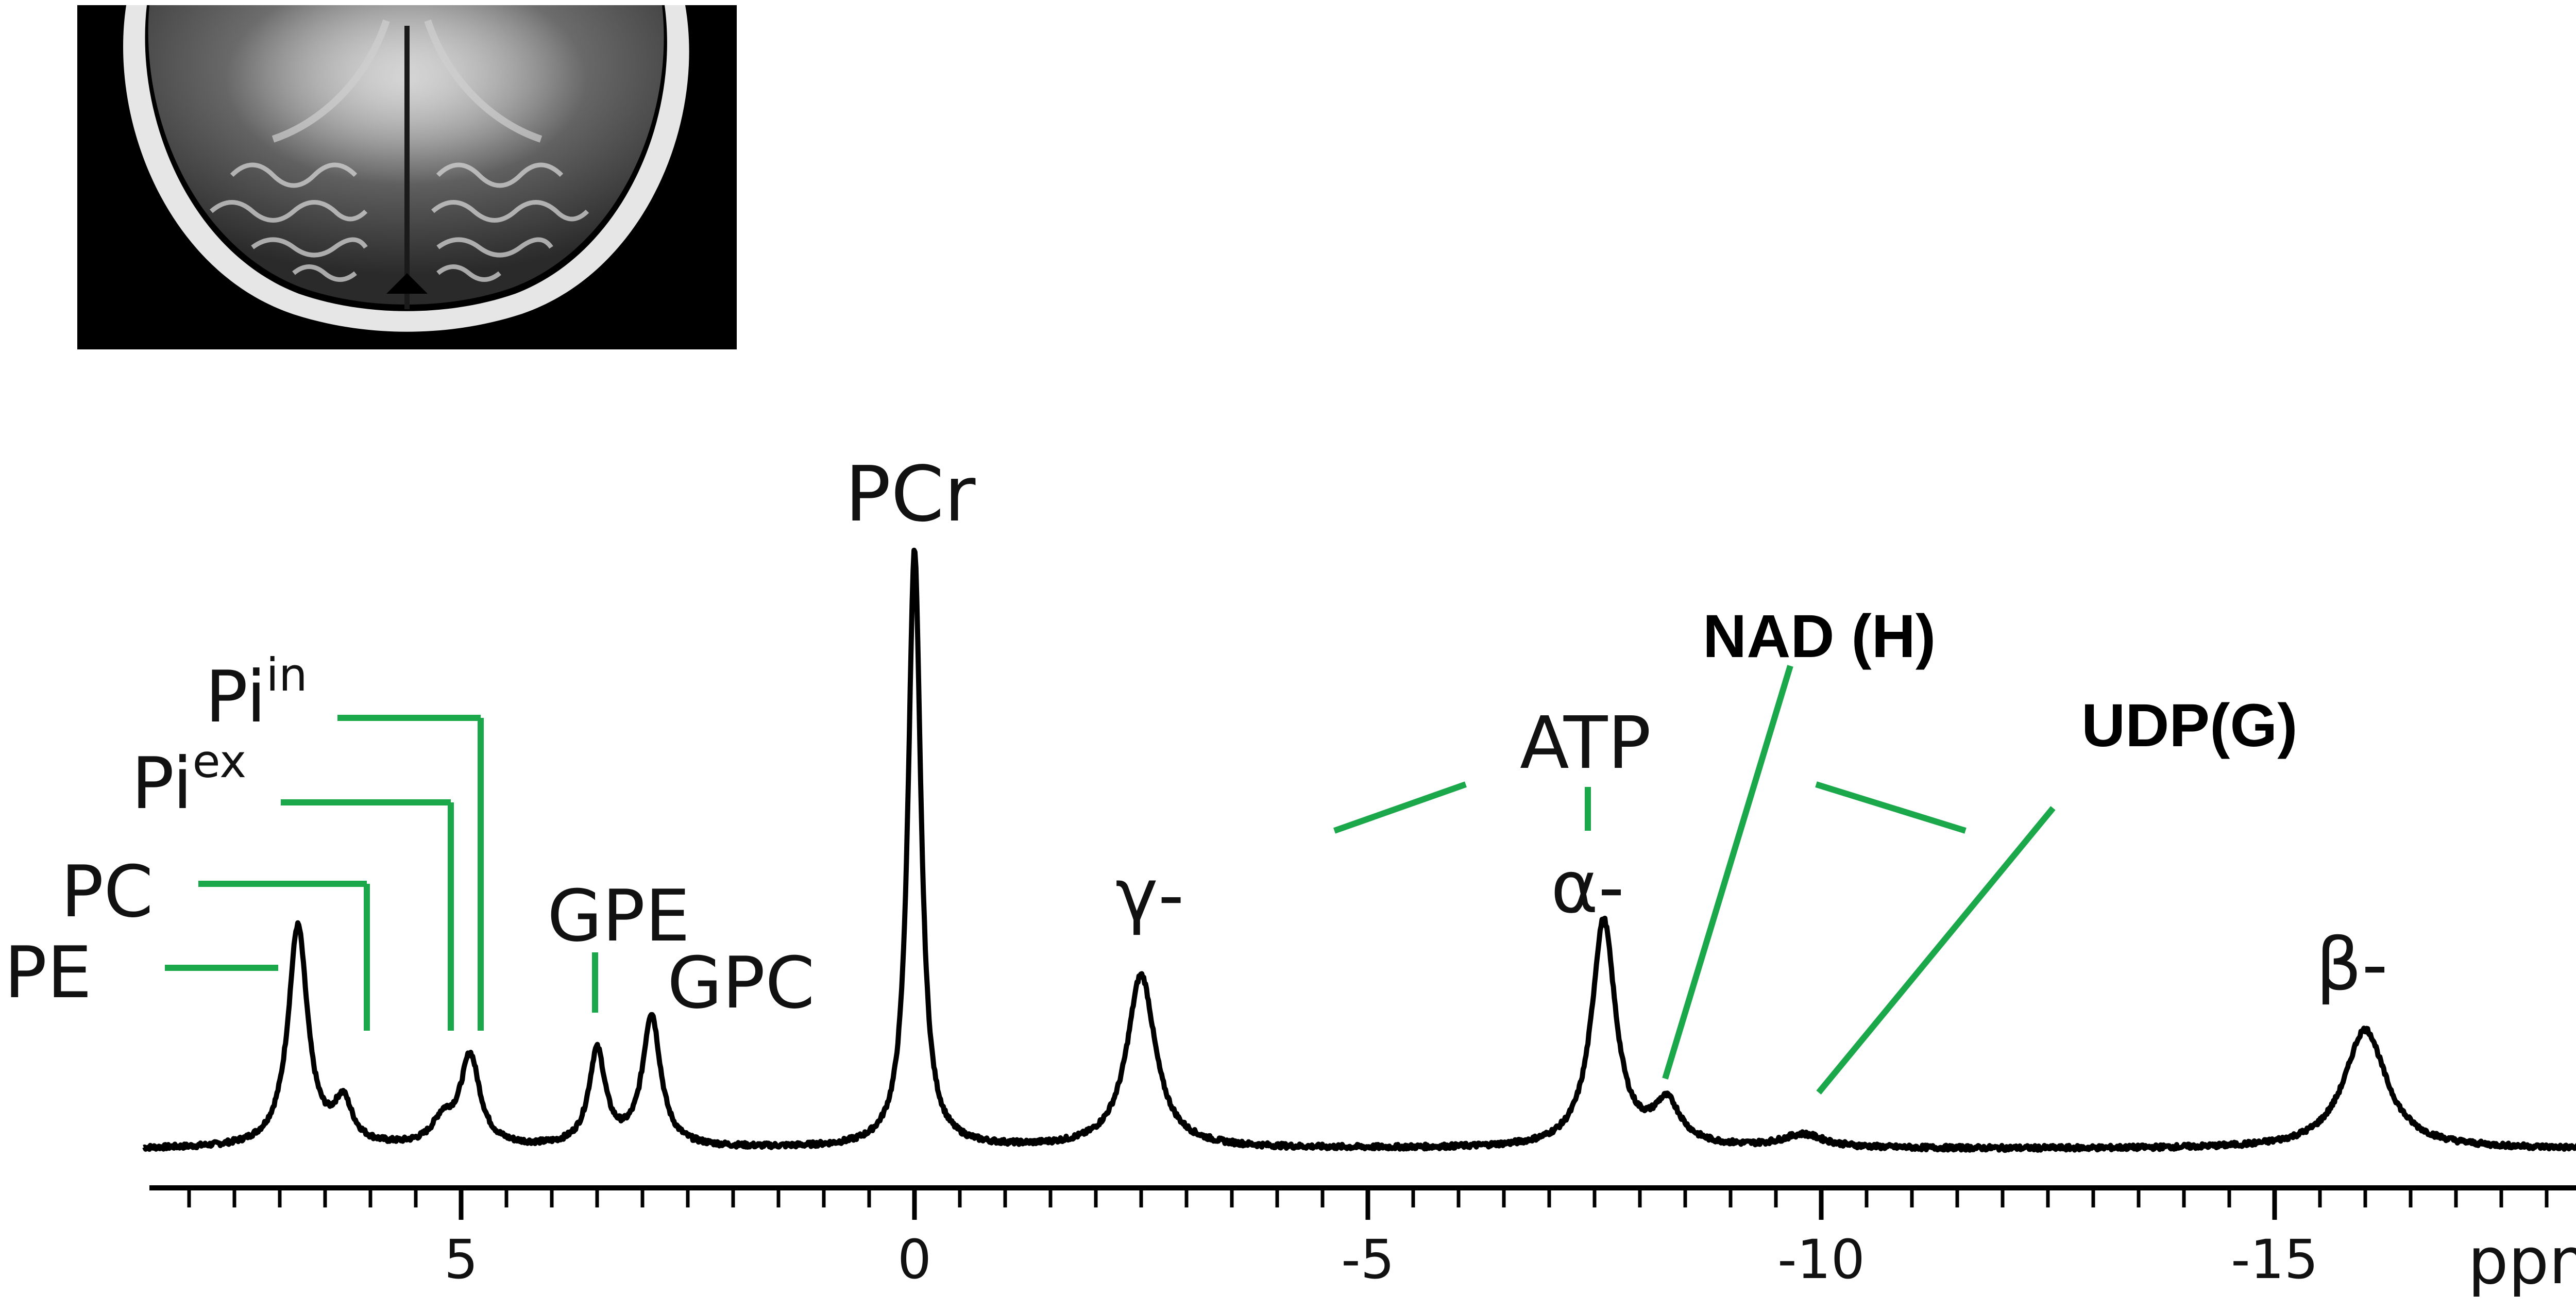  Describe the element at coordinates (1585, 743) in the screenshot. I see `atp-label: ATP` at that location.